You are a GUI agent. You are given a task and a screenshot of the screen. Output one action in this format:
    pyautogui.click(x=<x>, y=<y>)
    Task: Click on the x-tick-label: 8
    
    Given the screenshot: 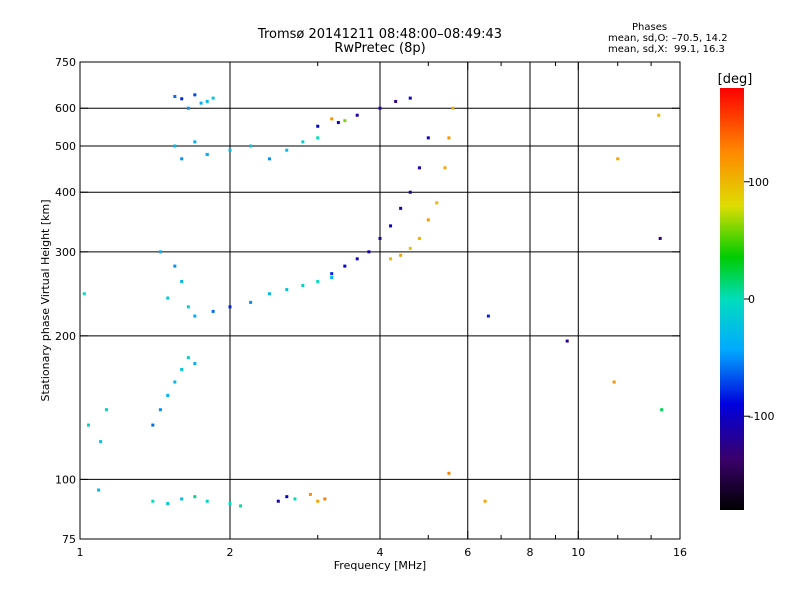 What is the action you would take?
    pyautogui.click(x=530, y=552)
    